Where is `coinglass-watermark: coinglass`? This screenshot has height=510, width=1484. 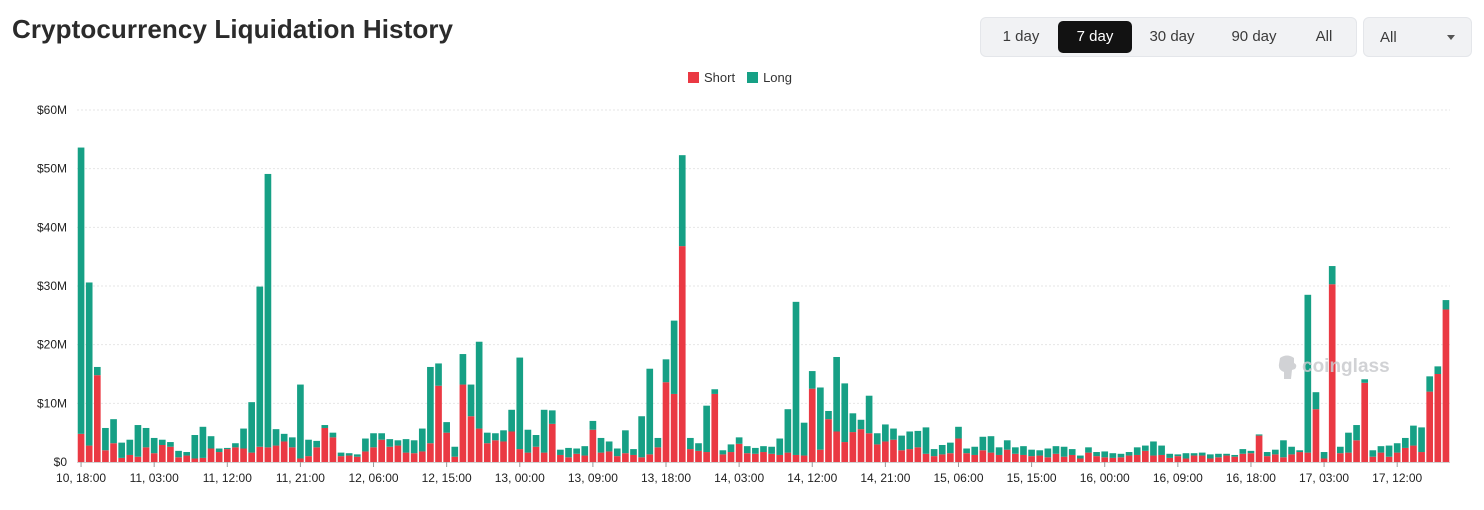 coinglass-watermark: coinglass is located at coordinates (1333, 367).